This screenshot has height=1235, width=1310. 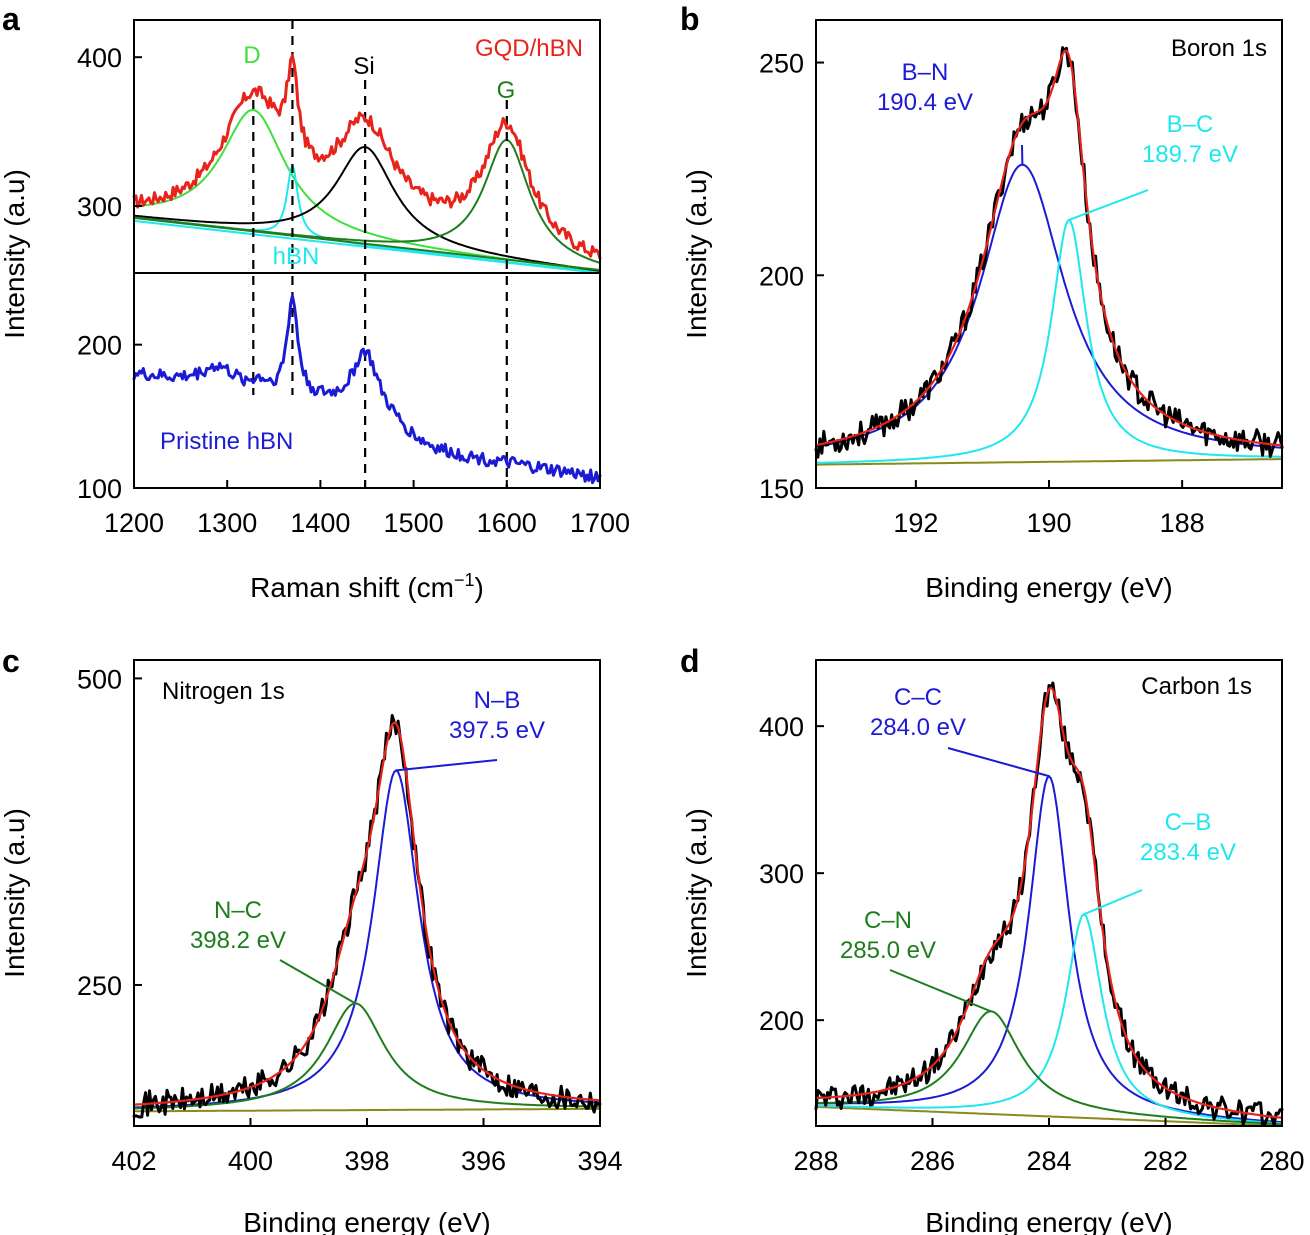 What do you see at coordinates (1049, 1068) in the screenshot?
I see `component-C–N` at bounding box center [1049, 1068].